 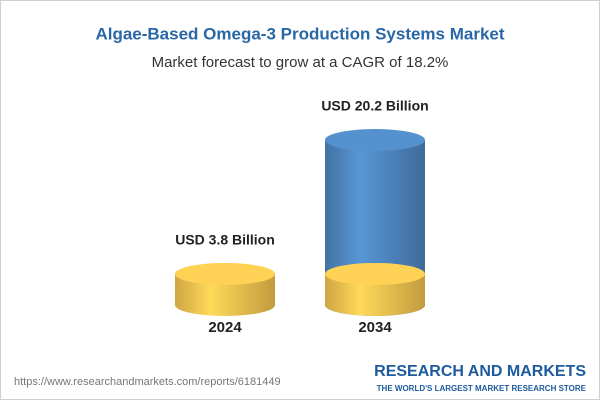 I want to click on x-tick-label: 2024, so click(x=225, y=327).